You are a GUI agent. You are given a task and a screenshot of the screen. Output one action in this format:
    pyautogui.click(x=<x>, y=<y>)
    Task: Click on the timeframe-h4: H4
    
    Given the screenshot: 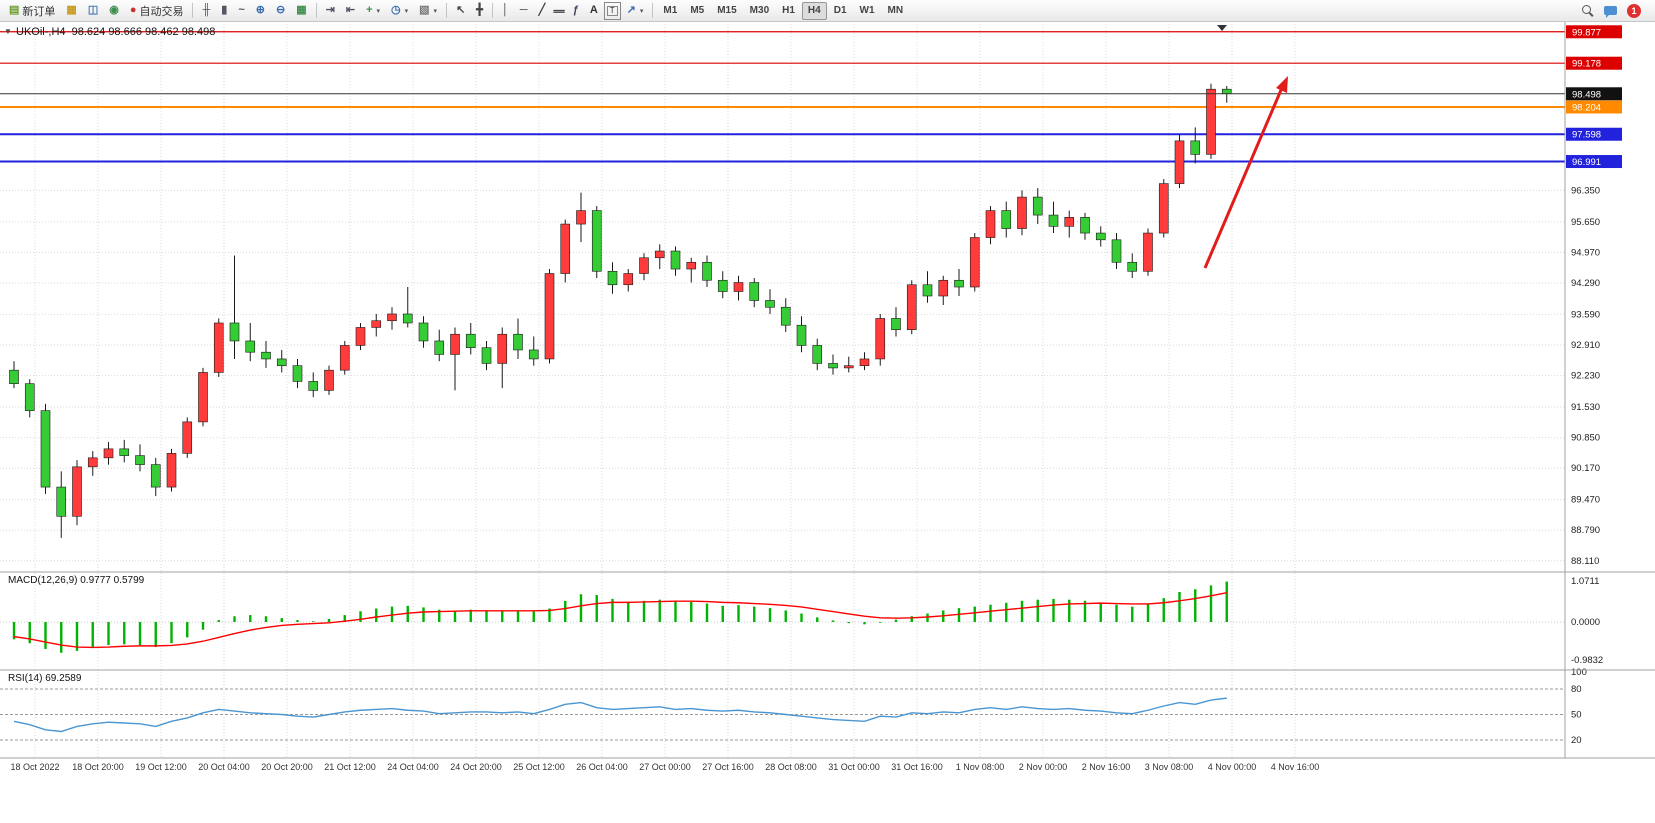 What is the action you would take?
    pyautogui.click(x=814, y=10)
    